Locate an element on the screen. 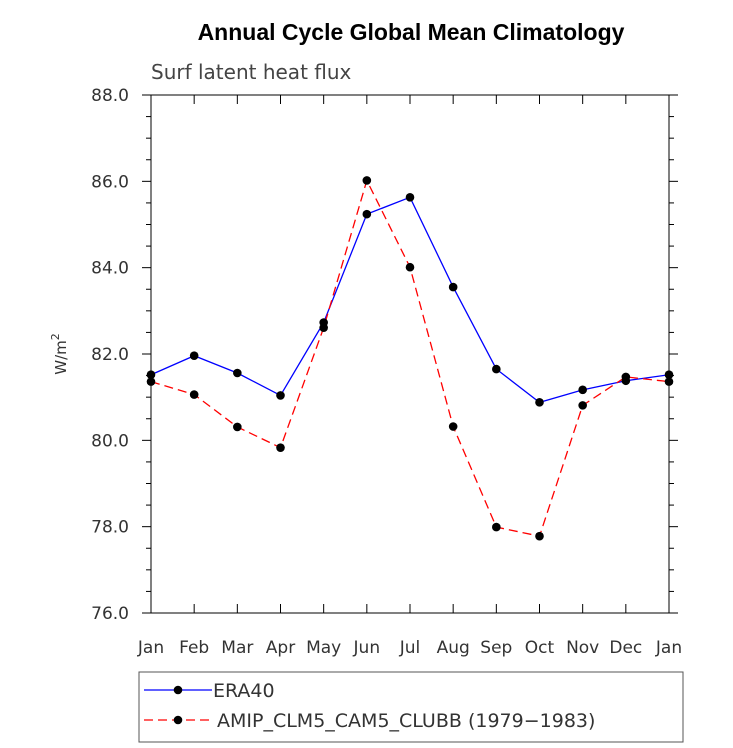 This screenshot has height=748, width=733. legend-label-amip: AMIP_CLM5_CAM5_CLUBB (1979−1983) is located at coordinates (406, 721).